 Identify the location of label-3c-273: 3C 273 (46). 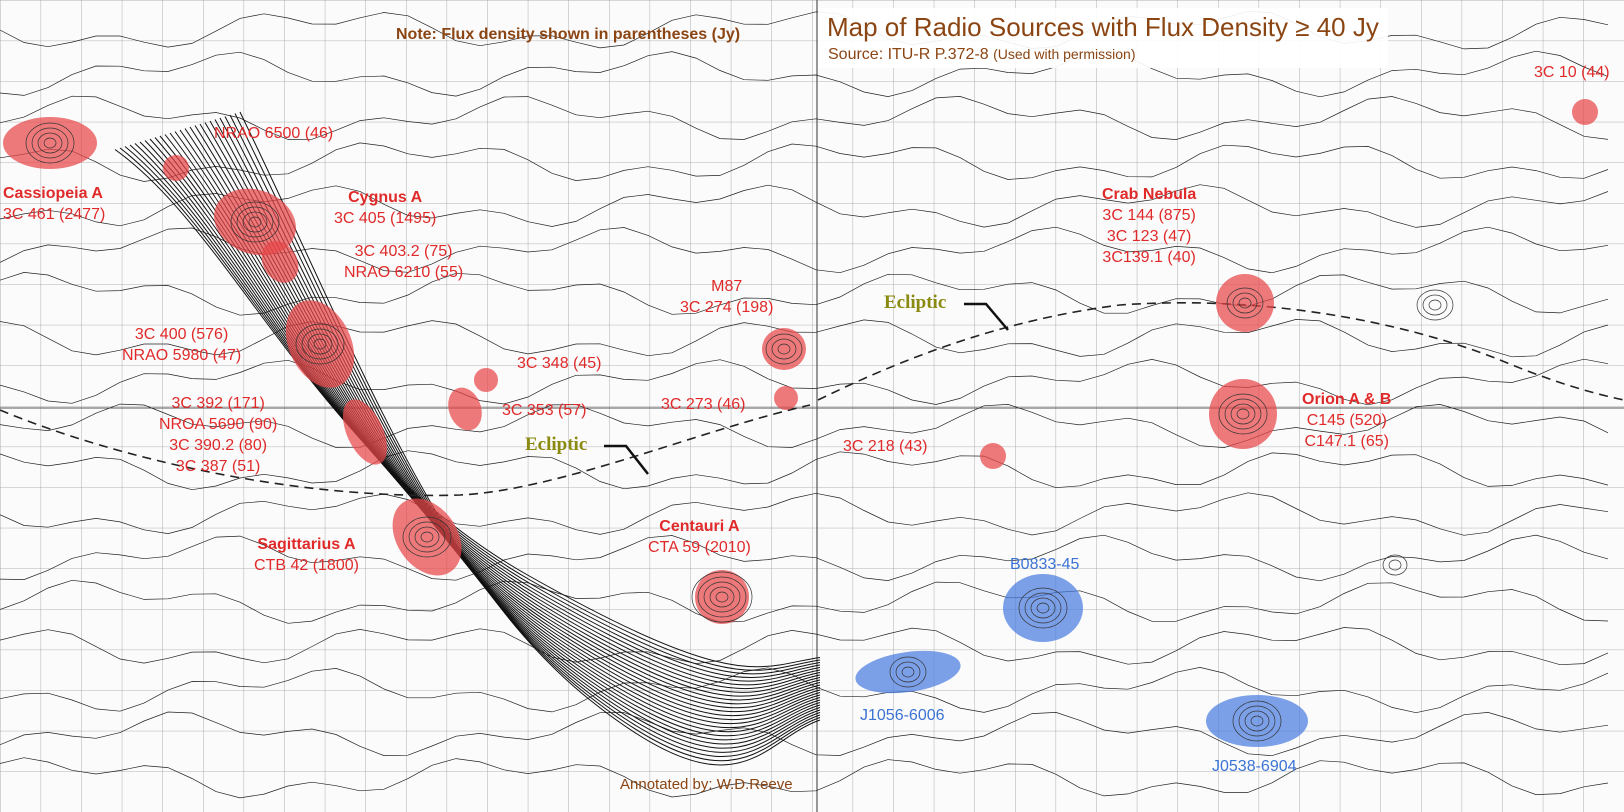
(703, 404).